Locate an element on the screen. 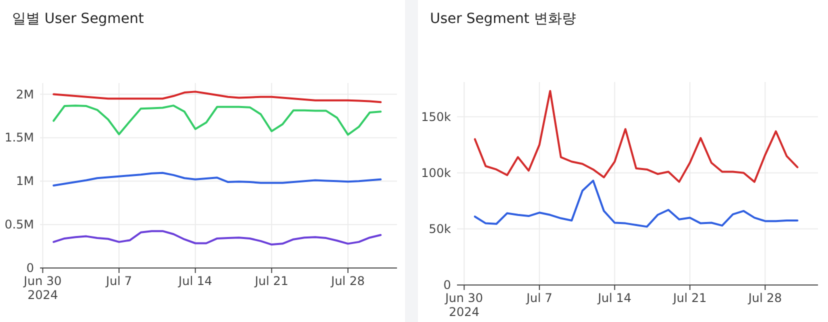  y-tick-label: 150k is located at coordinates (436, 117).